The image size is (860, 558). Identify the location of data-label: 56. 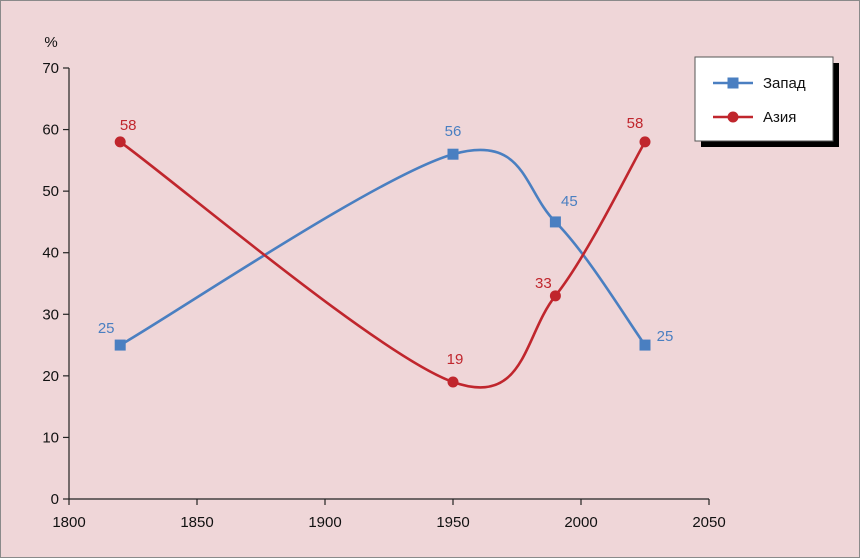
(453, 131).